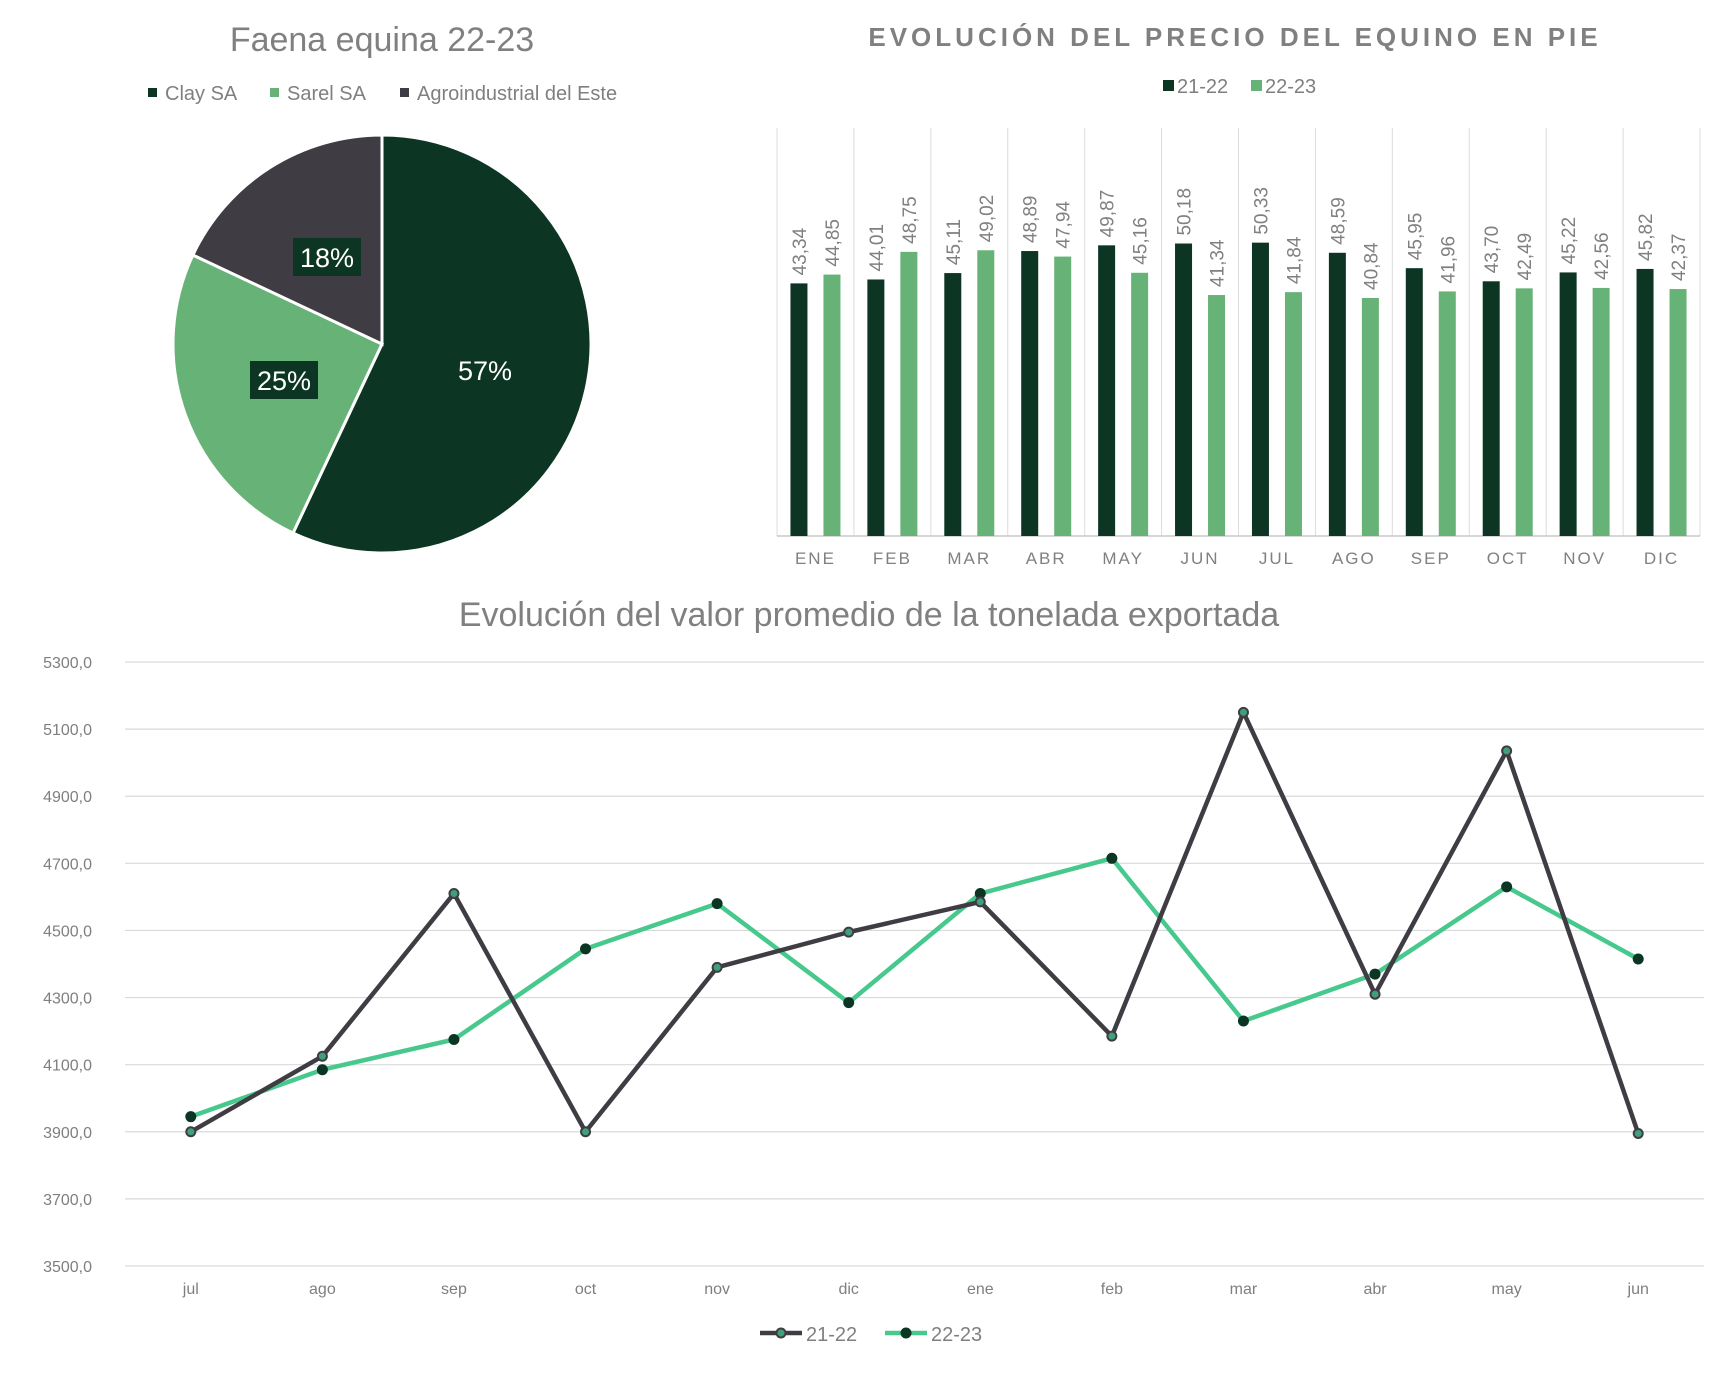 The image size is (1717, 1377). I want to click on line-x-tick-label: may, so click(1507, 1289).